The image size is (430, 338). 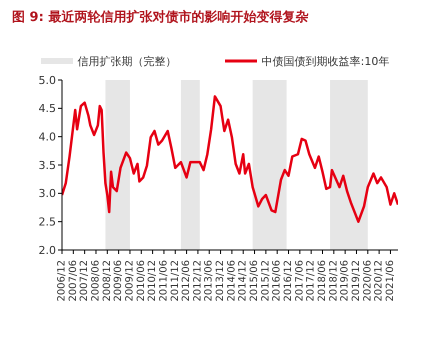 What do you see at coordinates (47, 193) in the screenshot?
I see `y-tick-label: 3.0` at bounding box center [47, 193].